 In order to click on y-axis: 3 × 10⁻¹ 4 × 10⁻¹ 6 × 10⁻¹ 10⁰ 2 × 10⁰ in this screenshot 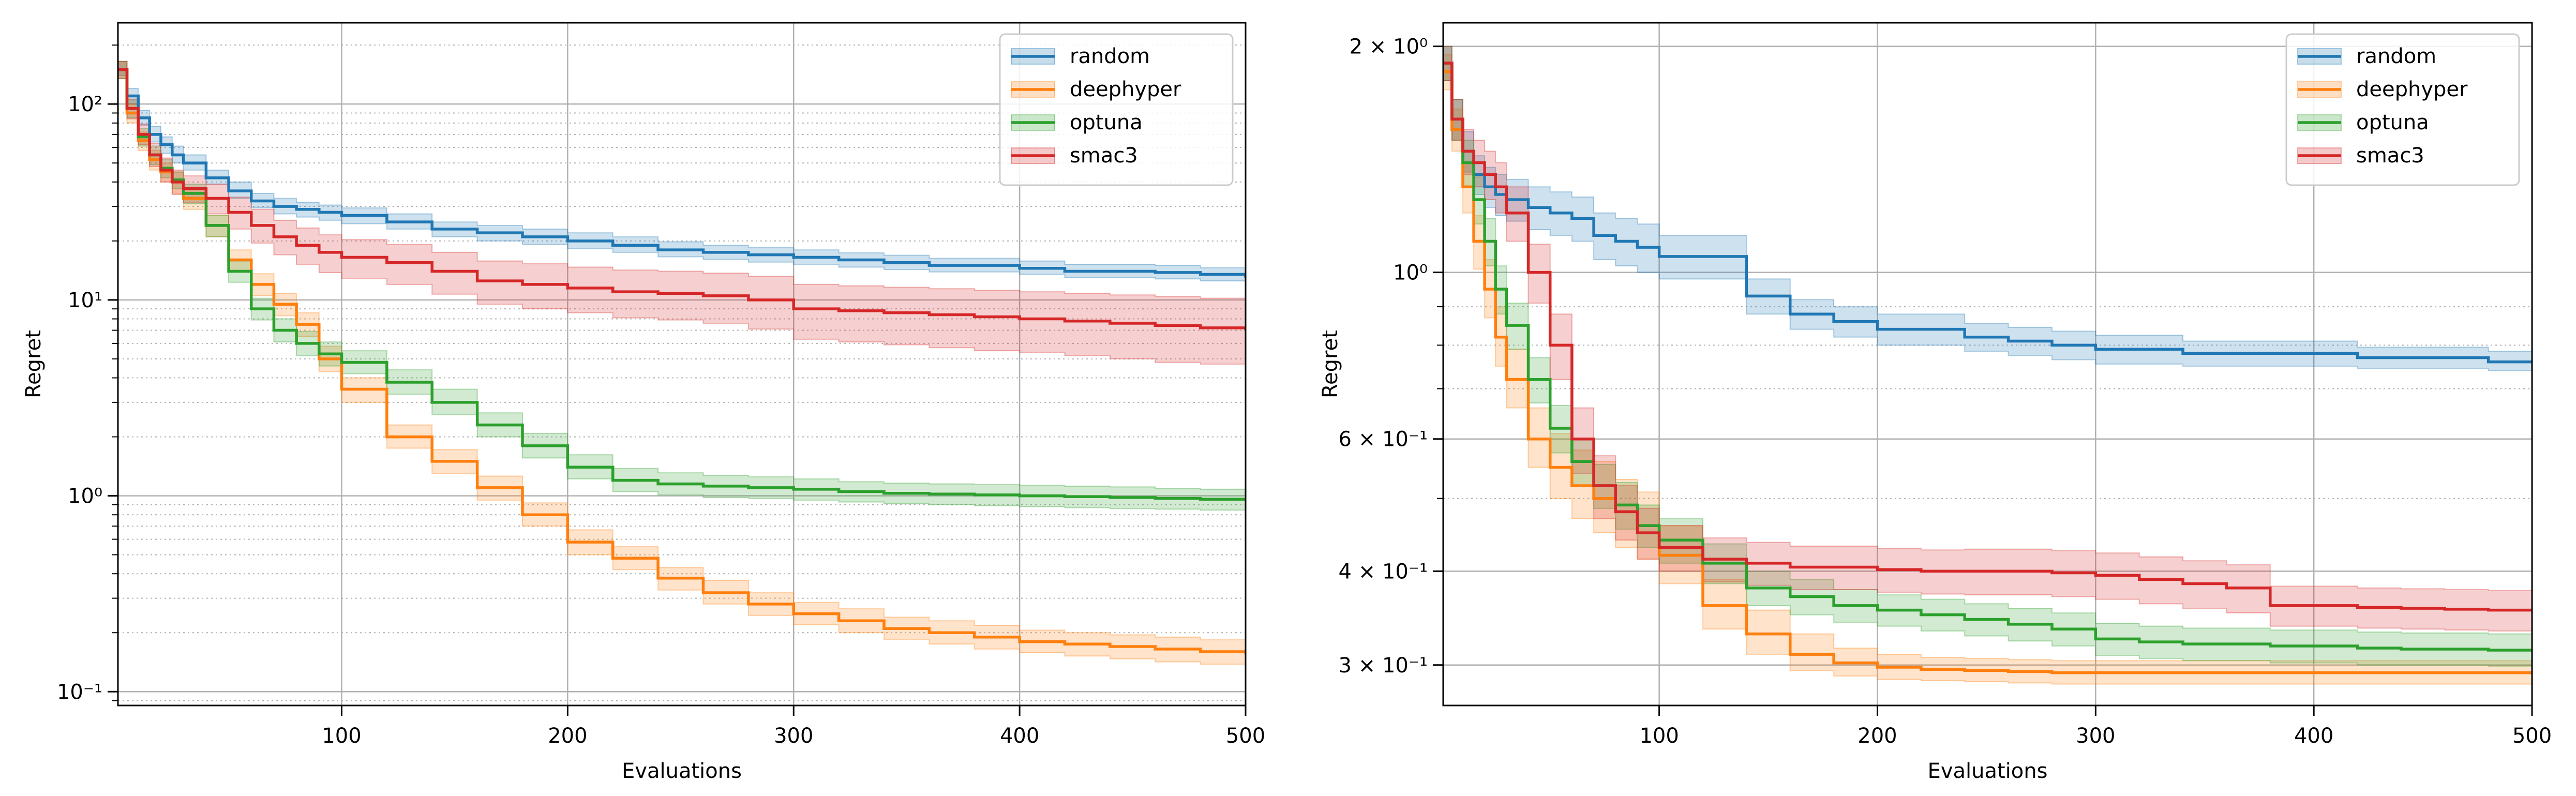, I will do `click(1391, 356)`.